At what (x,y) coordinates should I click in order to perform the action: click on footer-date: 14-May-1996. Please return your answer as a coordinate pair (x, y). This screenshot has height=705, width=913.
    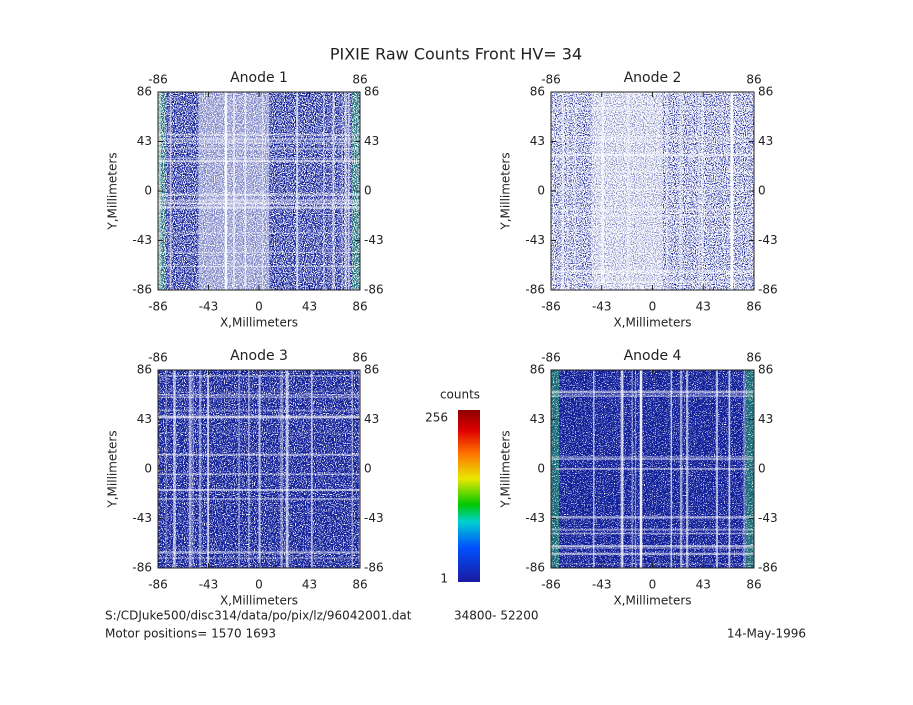
    Looking at the image, I should click on (766, 634).